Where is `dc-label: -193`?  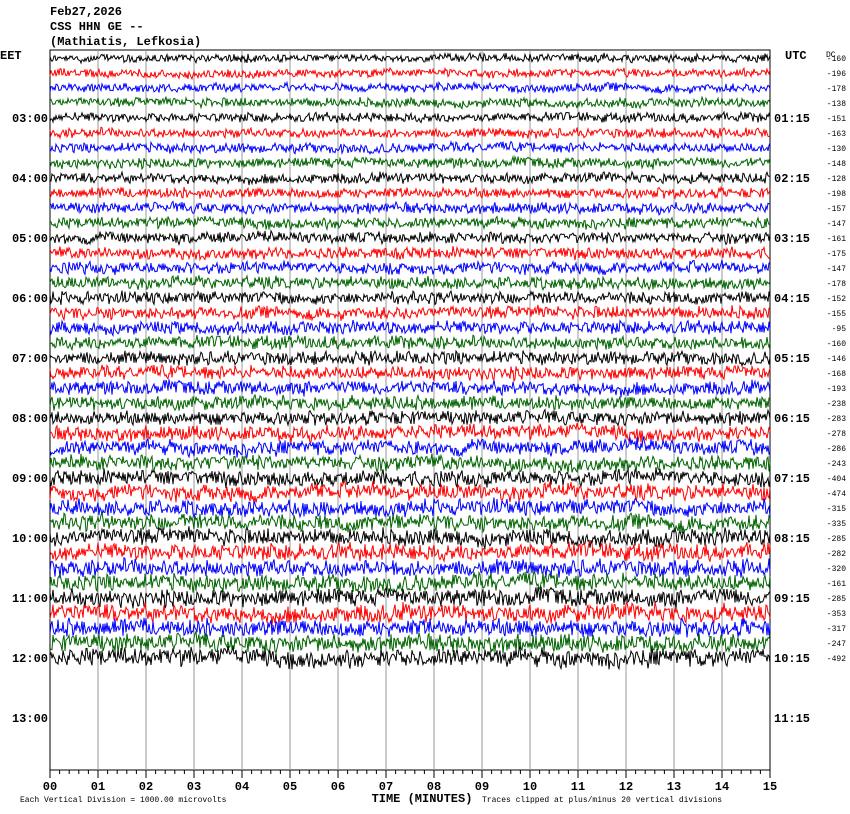 dc-label: -193 is located at coordinates (836, 389).